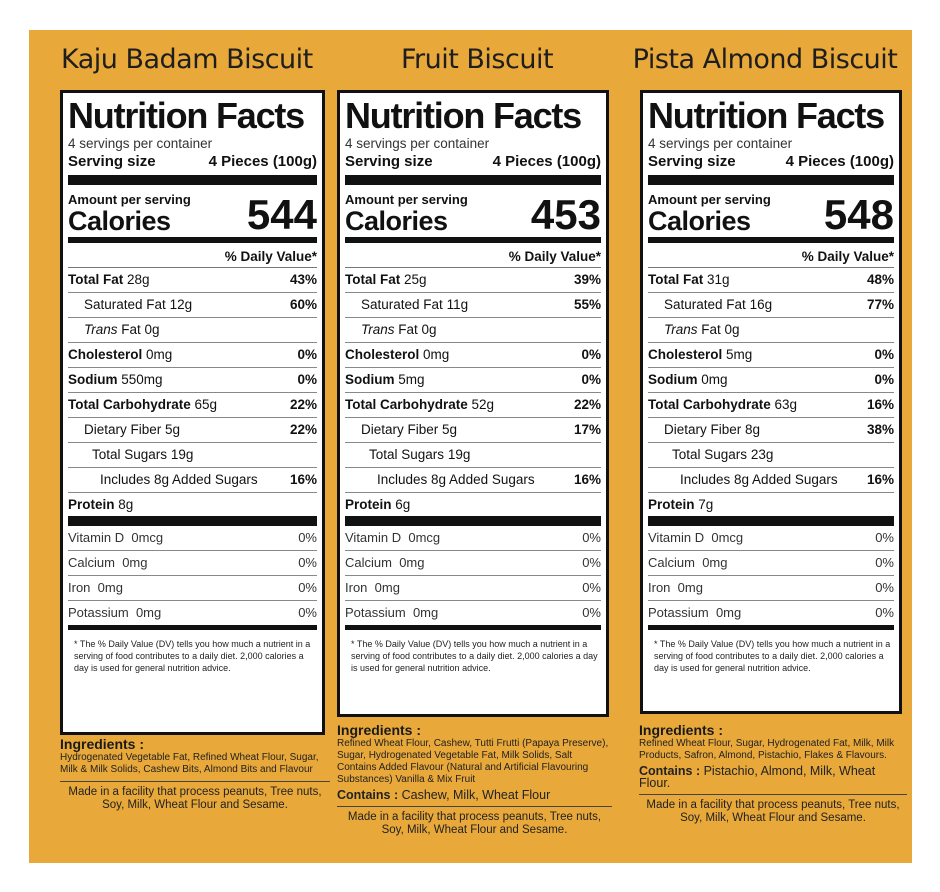  Describe the element at coordinates (192, 405) in the screenshot. I see `nutrient-row: Total Carbohydrate 65g 22%` at that location.